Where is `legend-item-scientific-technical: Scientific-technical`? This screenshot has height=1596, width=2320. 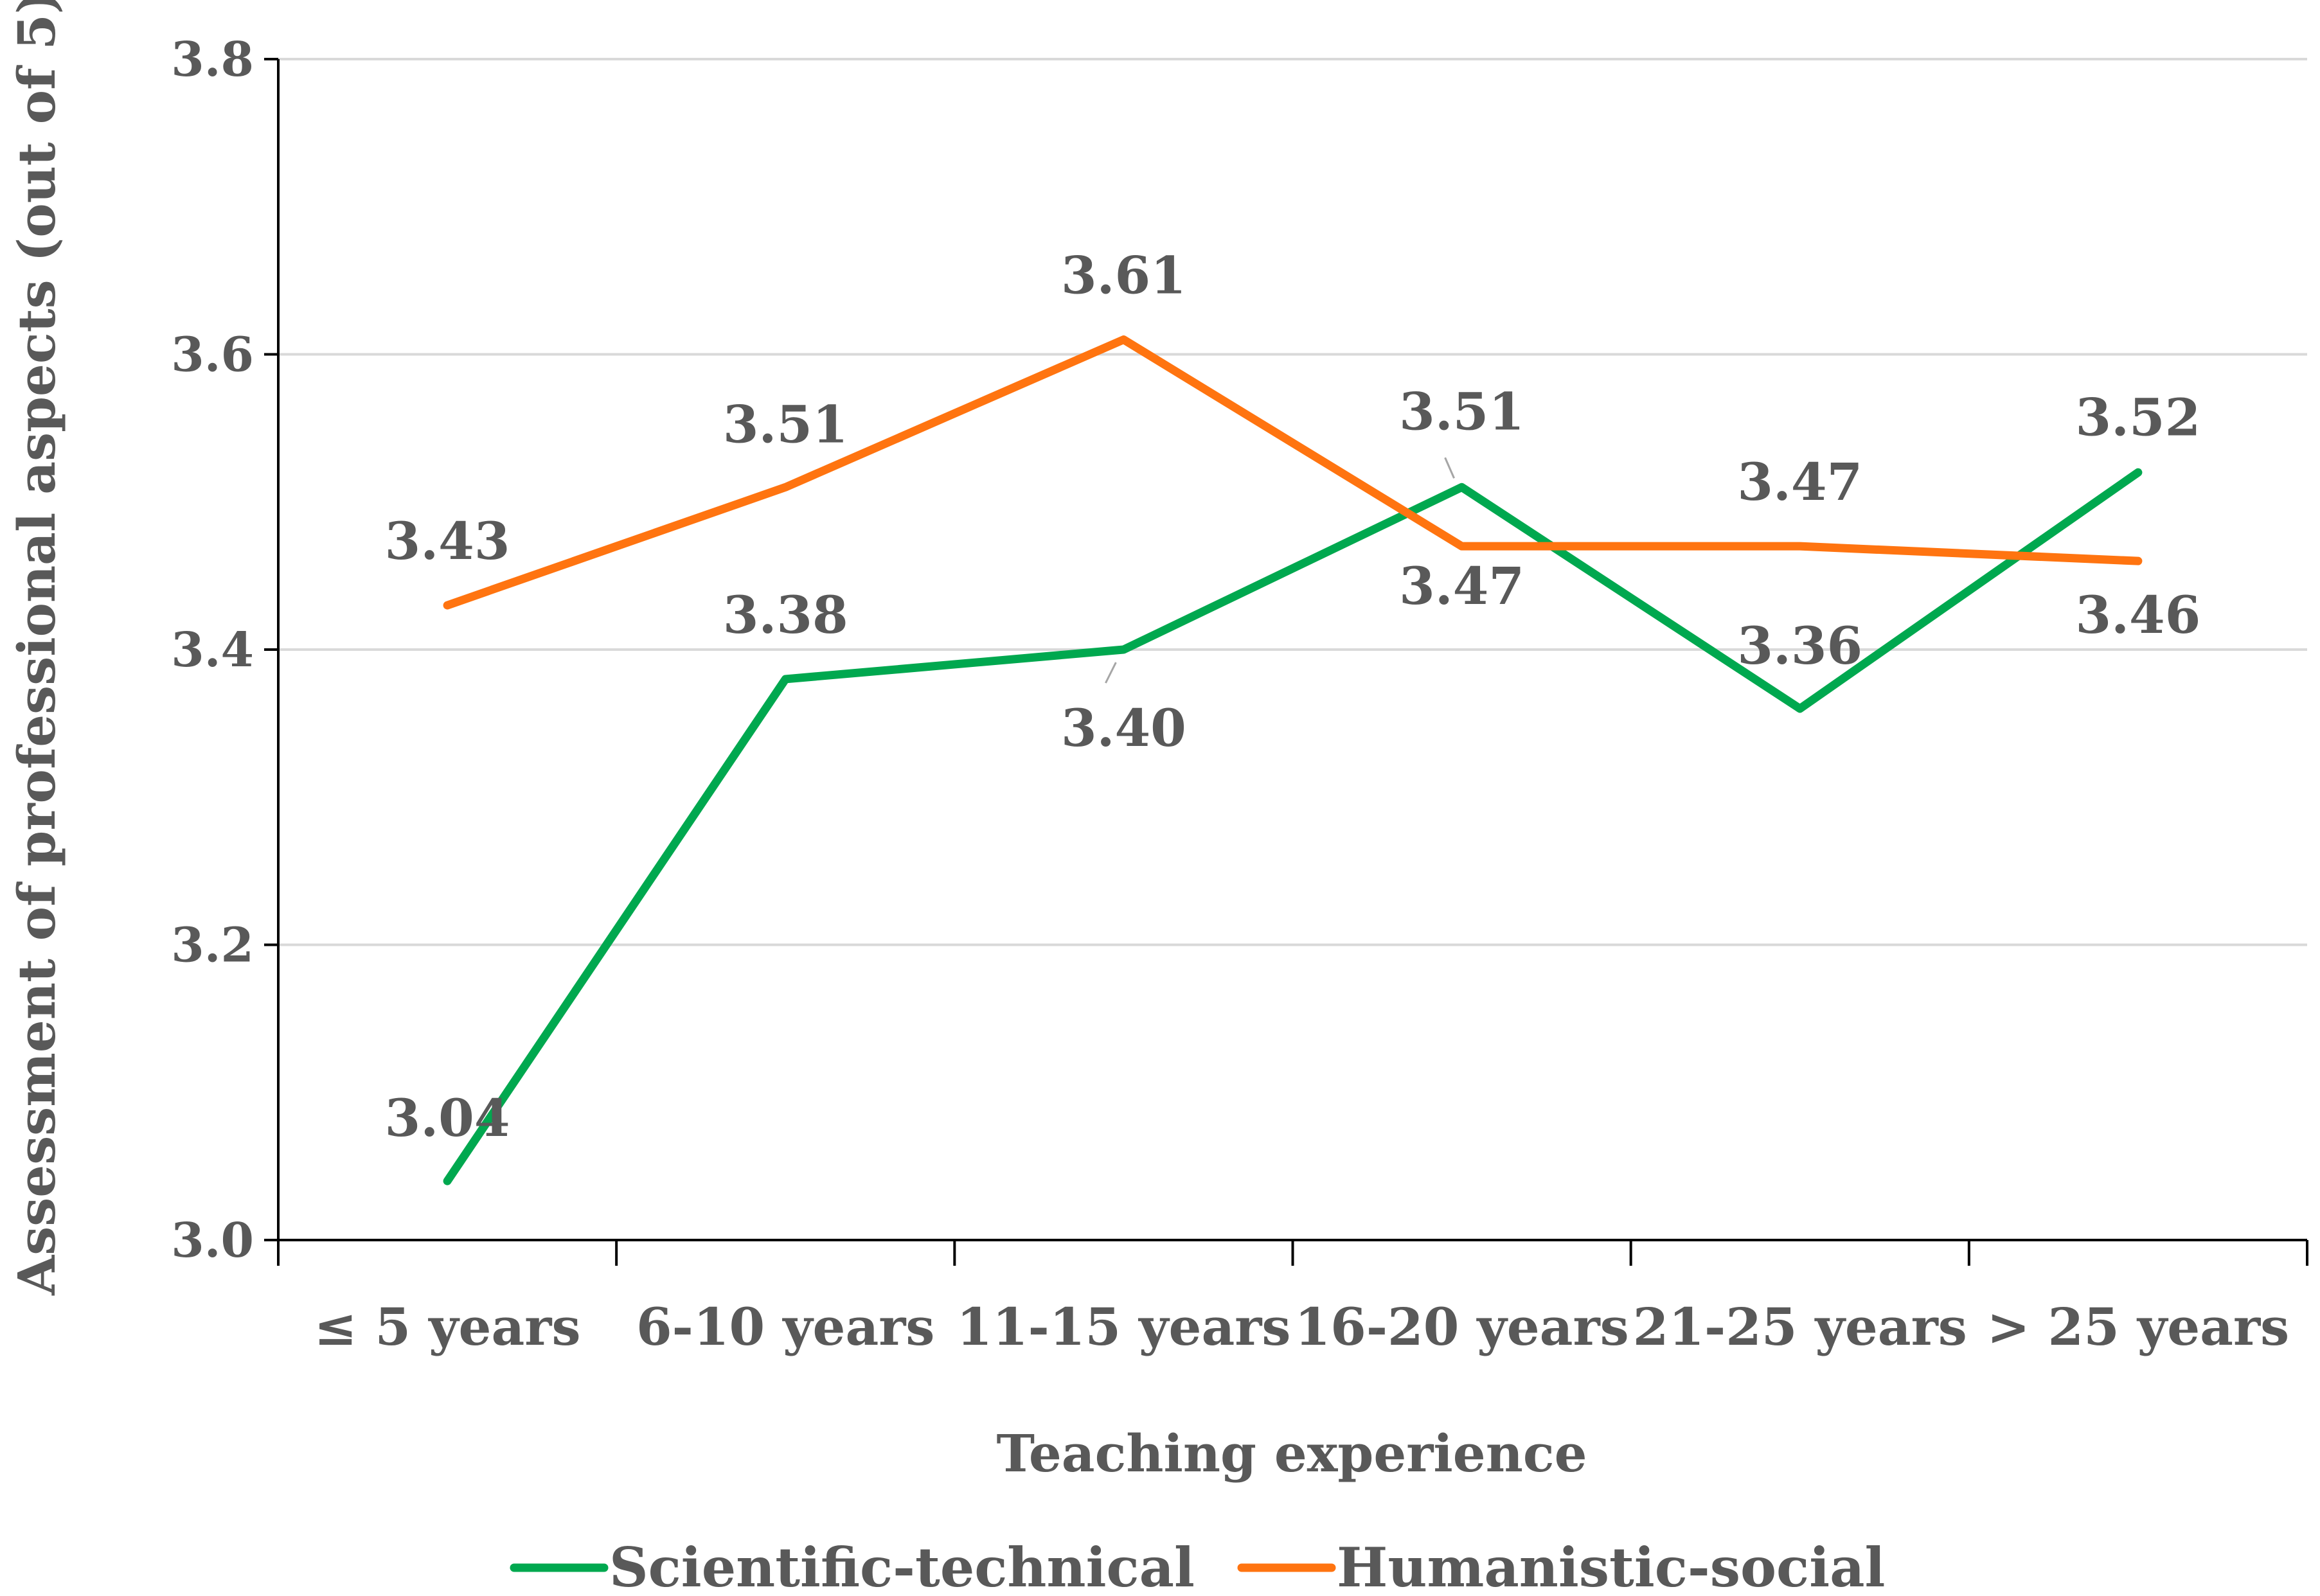
legend-item-scientific-technical: Scientific-technical is located at coordinates (852, 1566).